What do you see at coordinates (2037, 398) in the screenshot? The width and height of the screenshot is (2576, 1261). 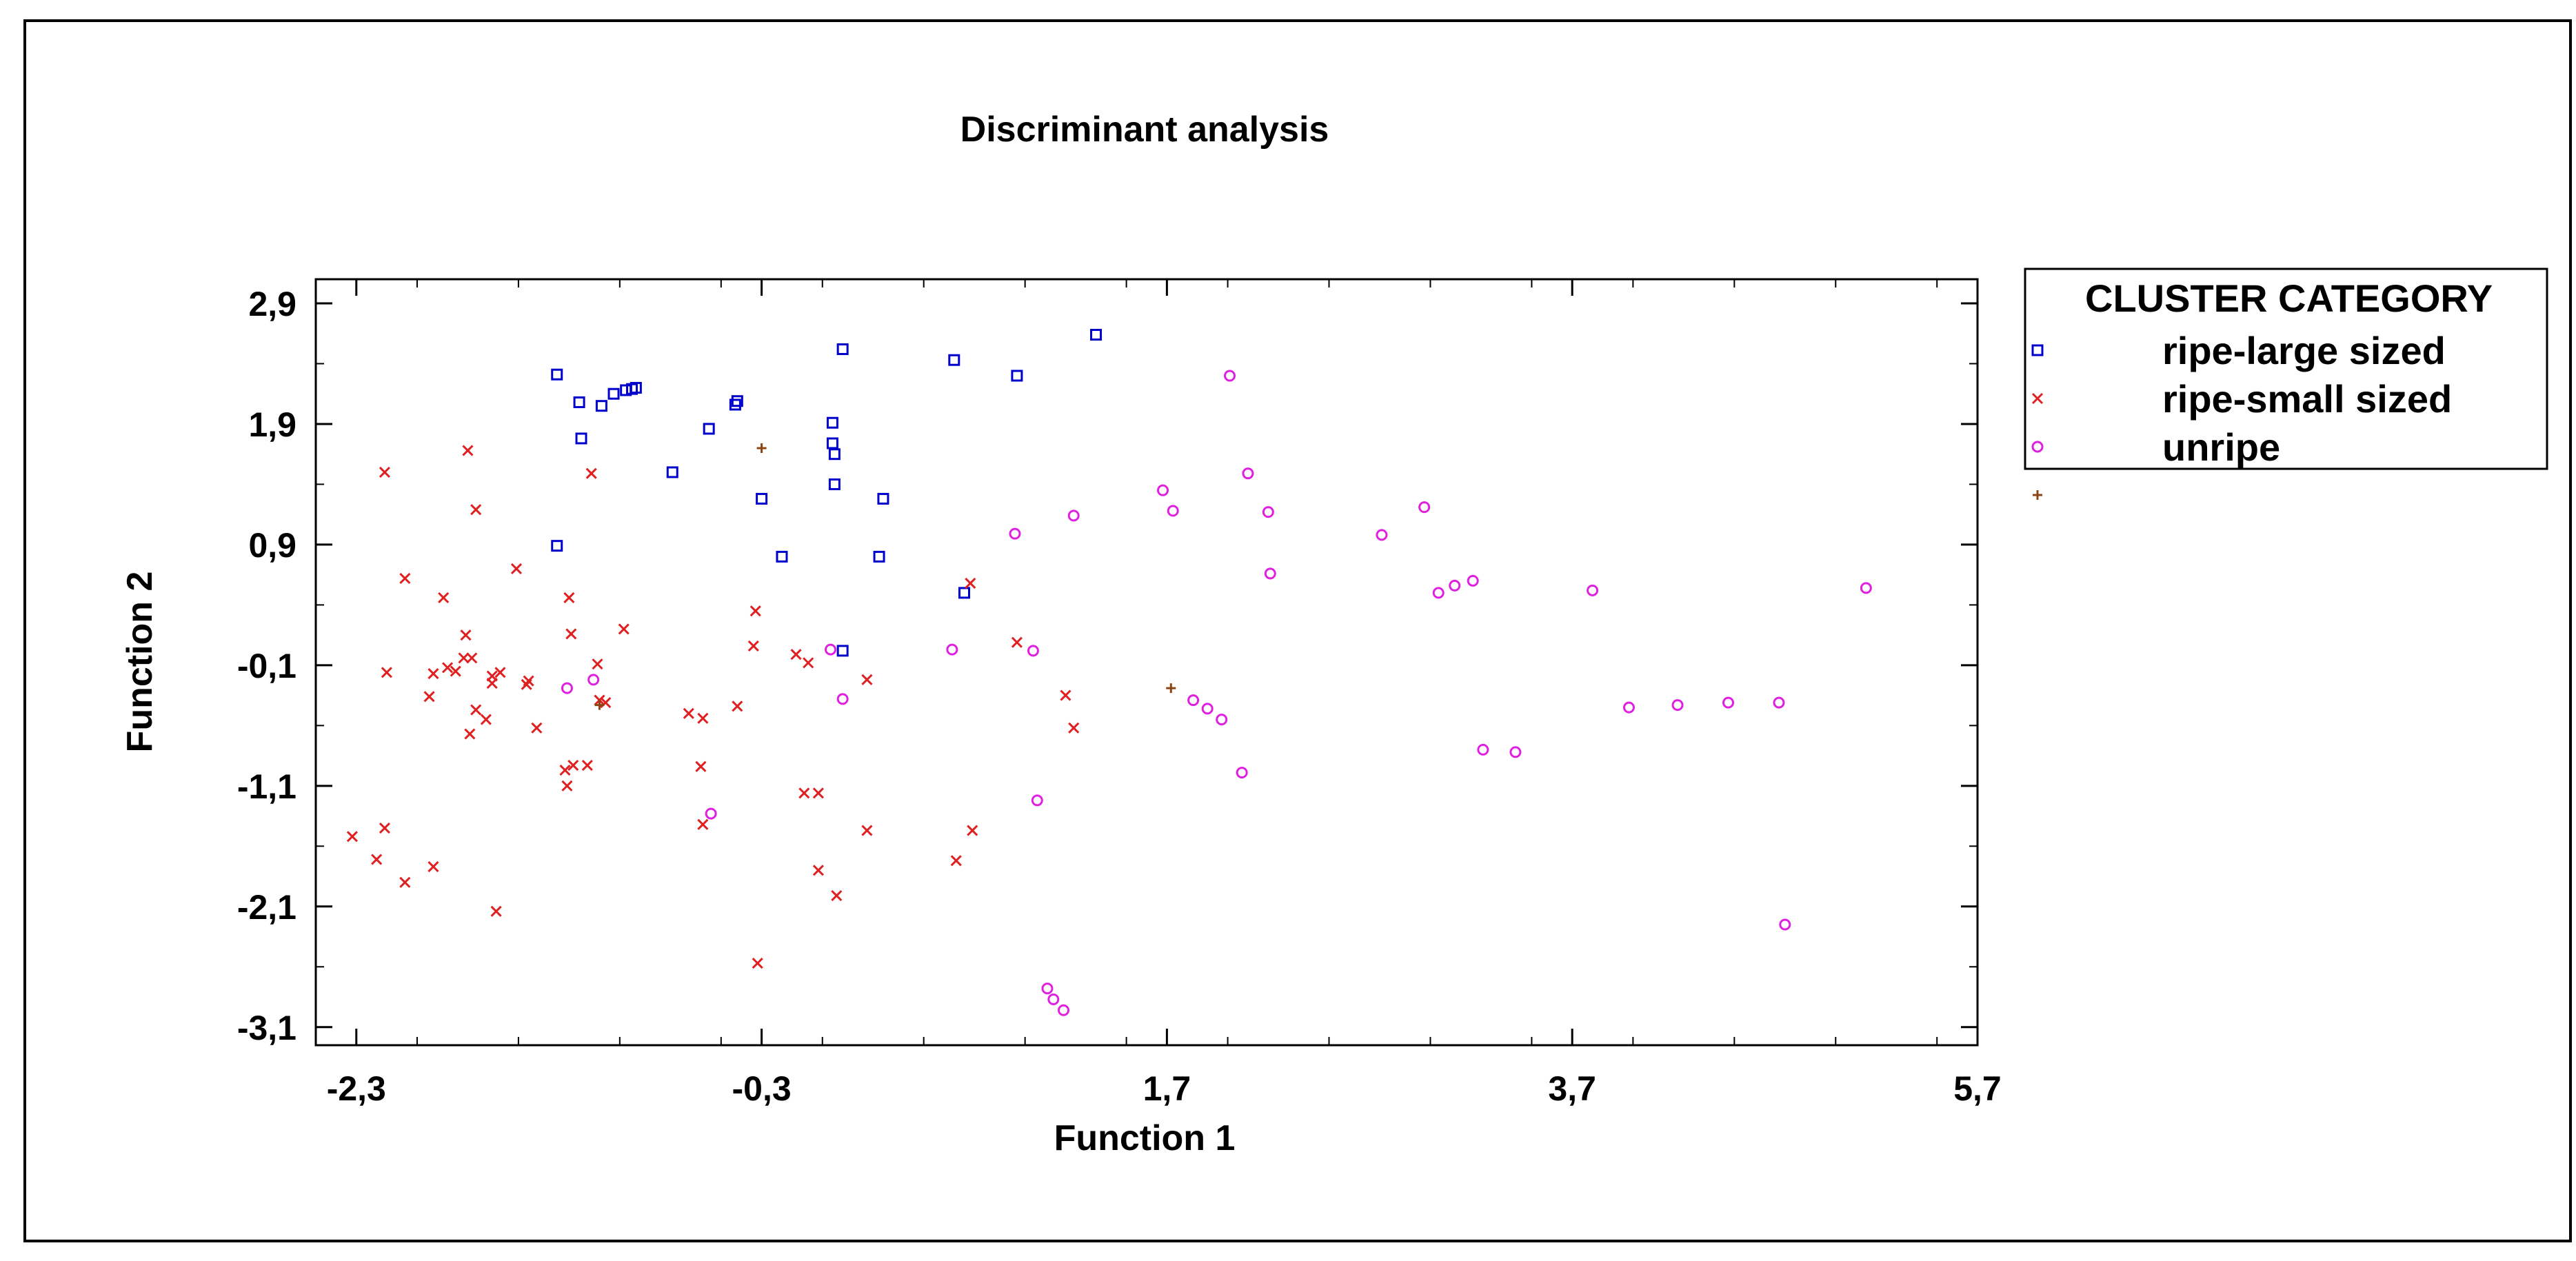 I see `legend-marker-x` at bounding box center [2037, 398].